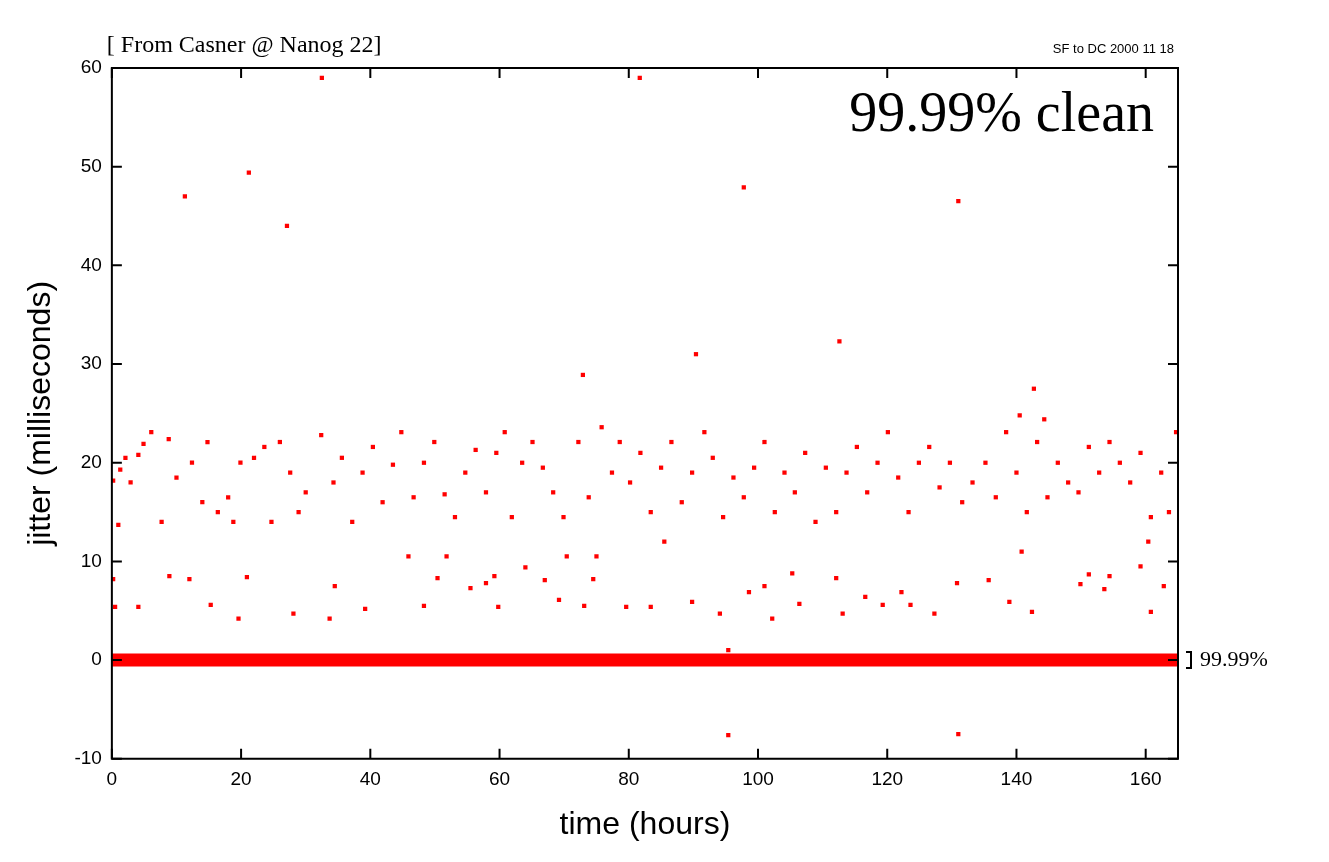 This screenshot has height=862, width=1329. Describe the element at coordinates (91, 264) in the screenshot. I see `y-tick-label: 40` at that location.